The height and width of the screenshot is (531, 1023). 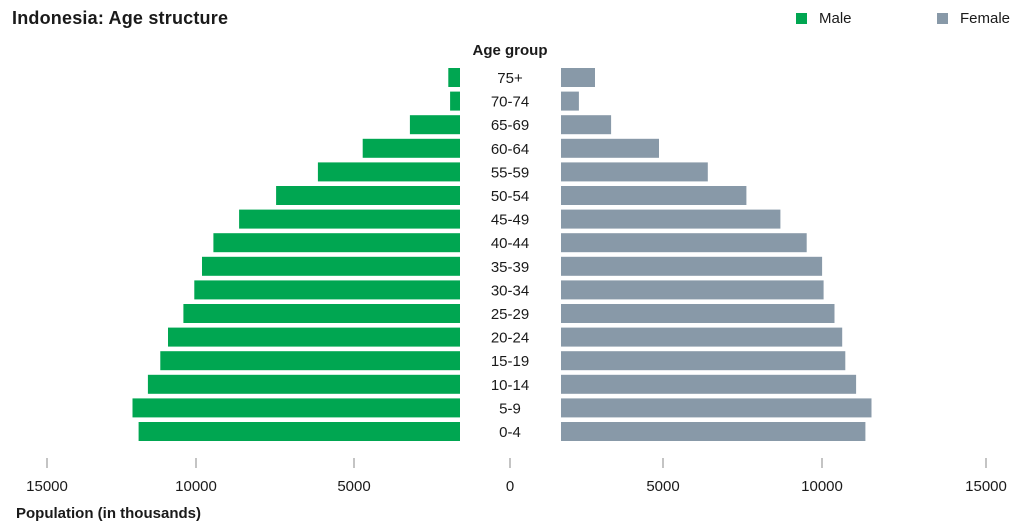 What do you see at coordinates (942, 18) in the screenshot?
I see `legend-swatch-female` at bounding box center [942, 18].